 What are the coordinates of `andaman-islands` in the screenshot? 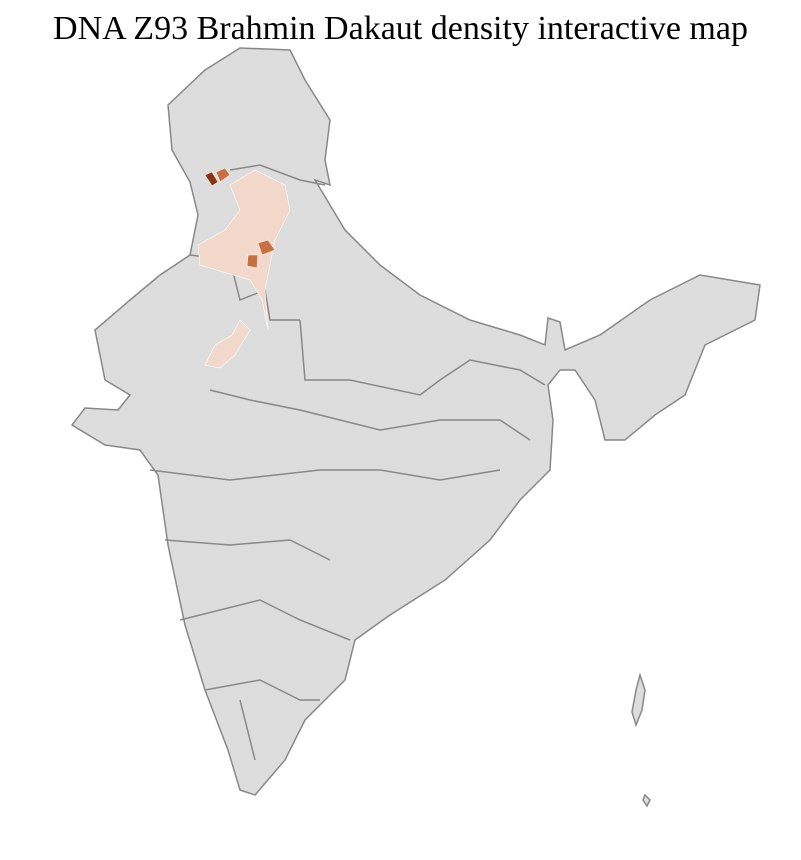 It's located at (638, 700).